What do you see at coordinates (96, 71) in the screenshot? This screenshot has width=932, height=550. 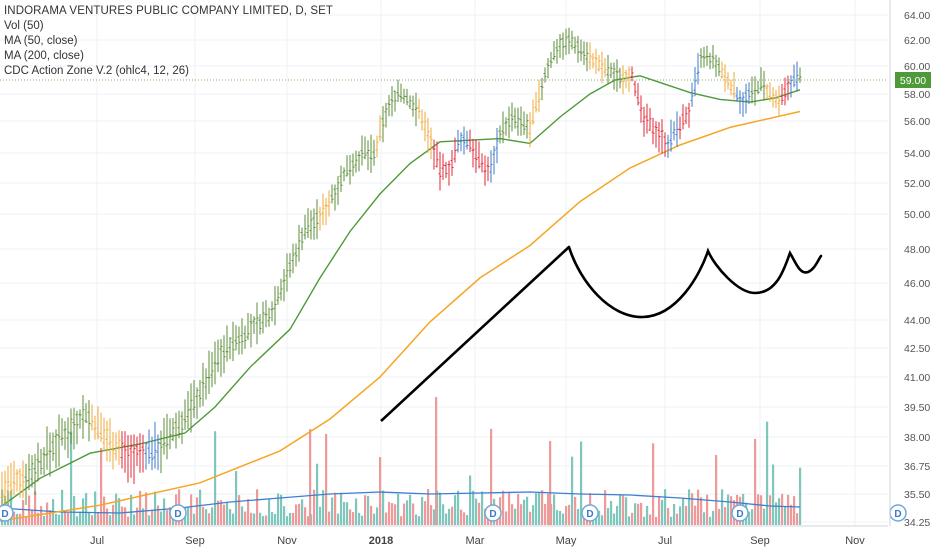 I see `legend-cdc: CDC Action Zone V.2 (ohlc4, 12, 26)` at bounding box center [96, 71].